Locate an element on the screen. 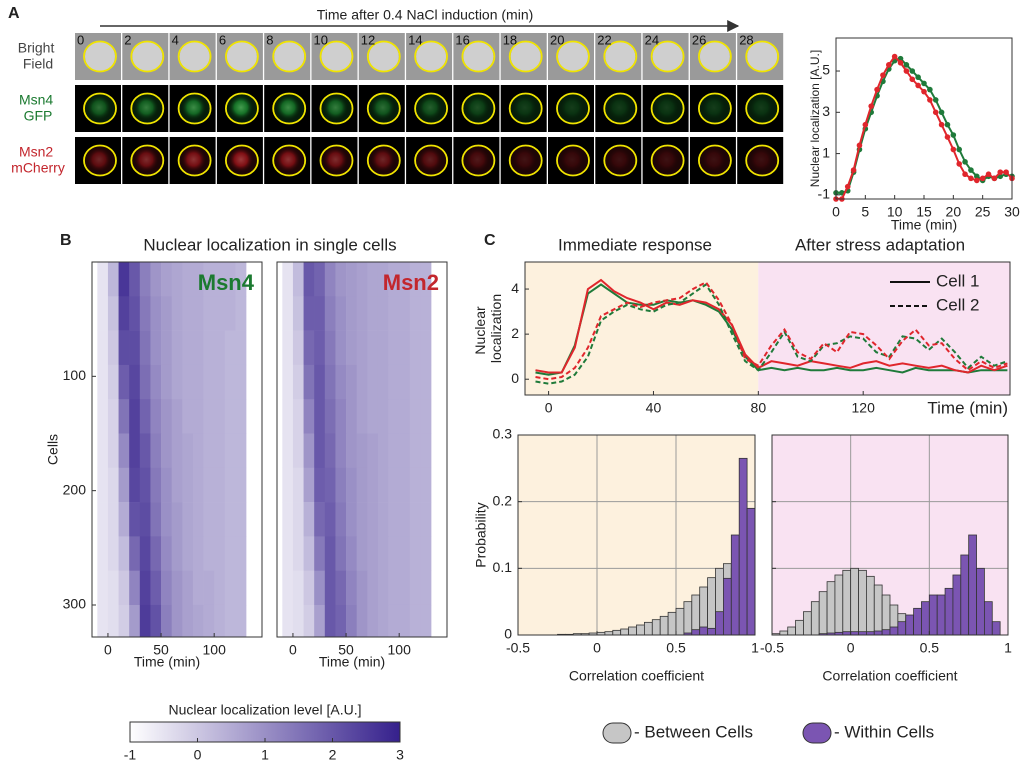 The width and height of the screenshot is (1021, 765). legend-label: - Within Cells is located at coordinates (884, 731).